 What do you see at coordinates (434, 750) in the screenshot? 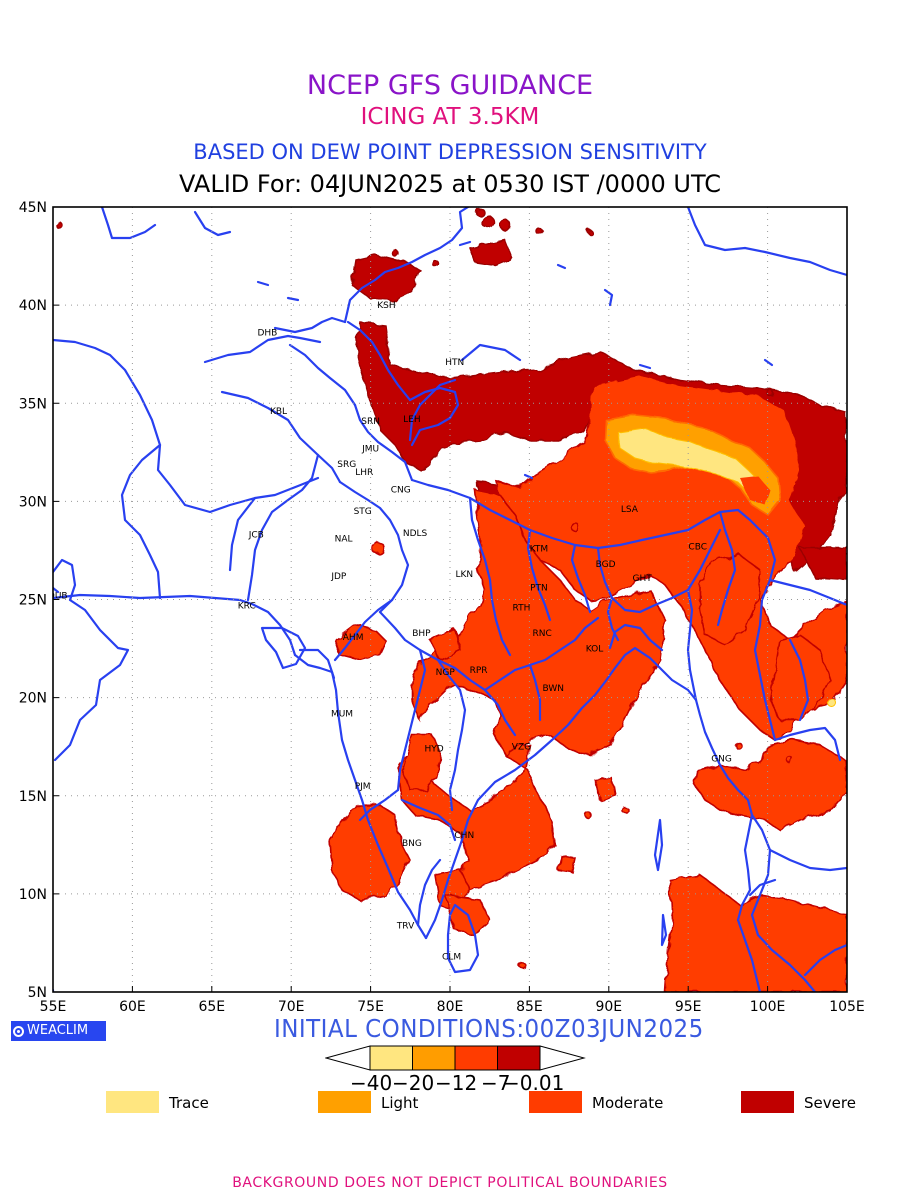
I see `city-label: HYD` at bounding box center [434, 750].